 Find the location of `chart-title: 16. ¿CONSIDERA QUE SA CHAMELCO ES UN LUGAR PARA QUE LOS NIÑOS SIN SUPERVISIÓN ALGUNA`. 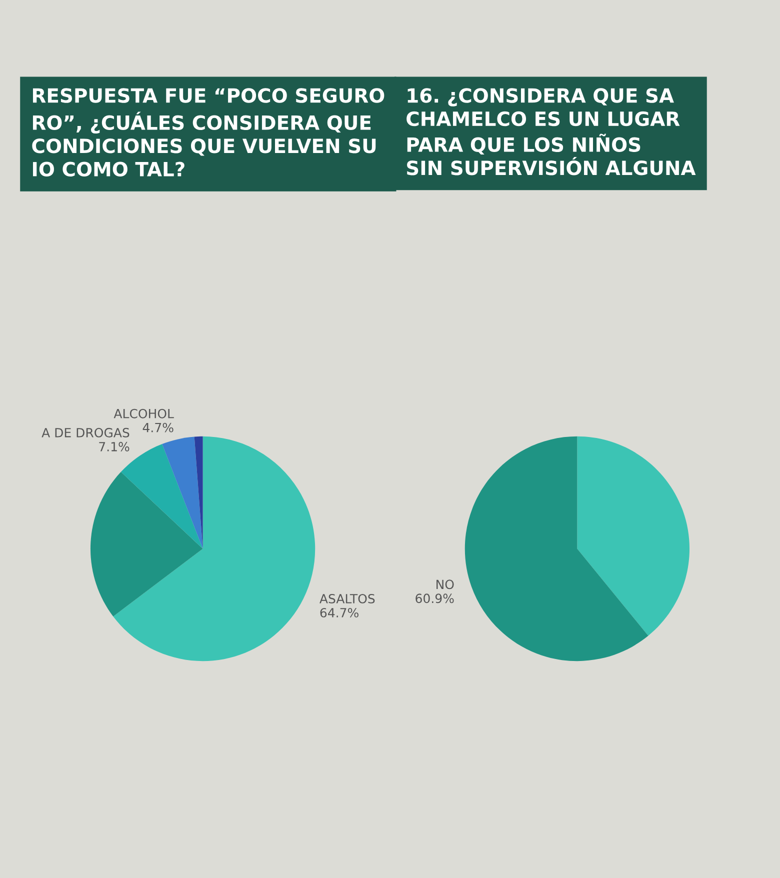

chart-title: 16. ¿CONSIDERA QUE SA CHAMELCO ES UN LUGAR PARA QUE LOS NIÑOS SIN SUPERVISIÓN ALGUNA is located at coordinates (551, 132).